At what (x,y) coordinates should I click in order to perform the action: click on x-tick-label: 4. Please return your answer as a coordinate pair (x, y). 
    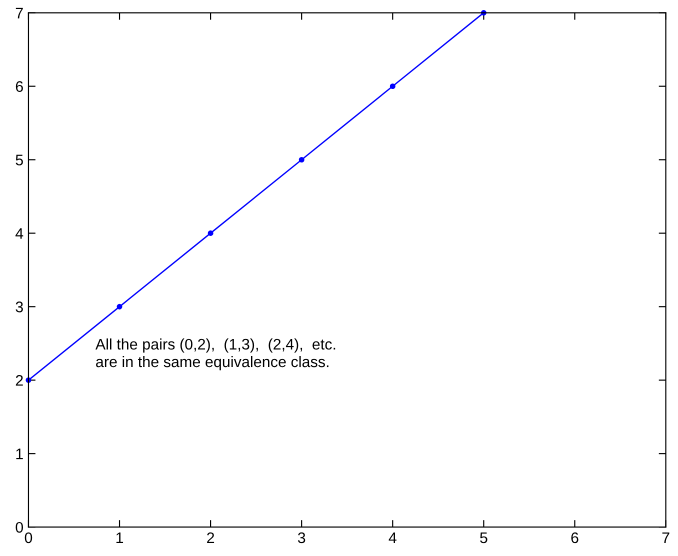
    Looking at the image, I should click on (392, 538).